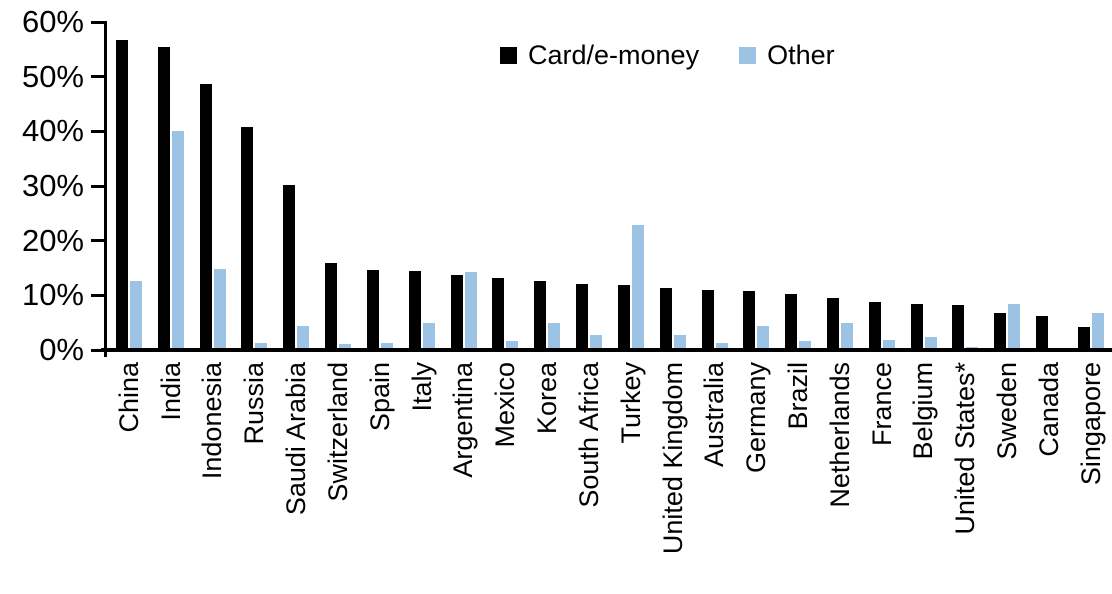  I want to click on x-label-slot-china: China, so click(129, 478).